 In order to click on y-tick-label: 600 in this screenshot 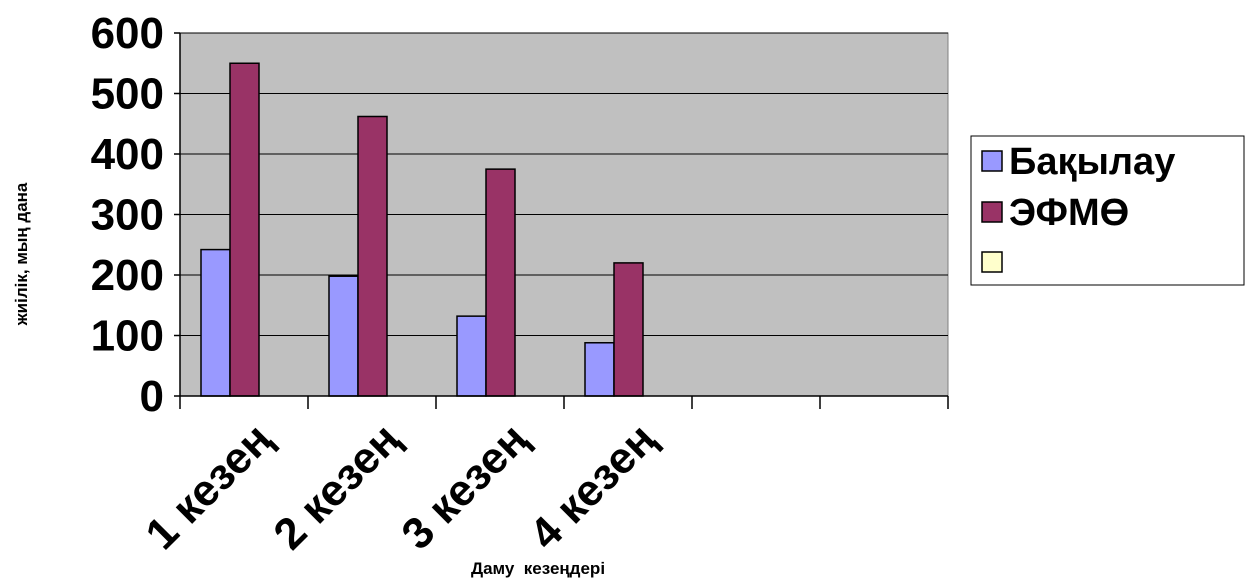, I will do `click(127, 33)`.